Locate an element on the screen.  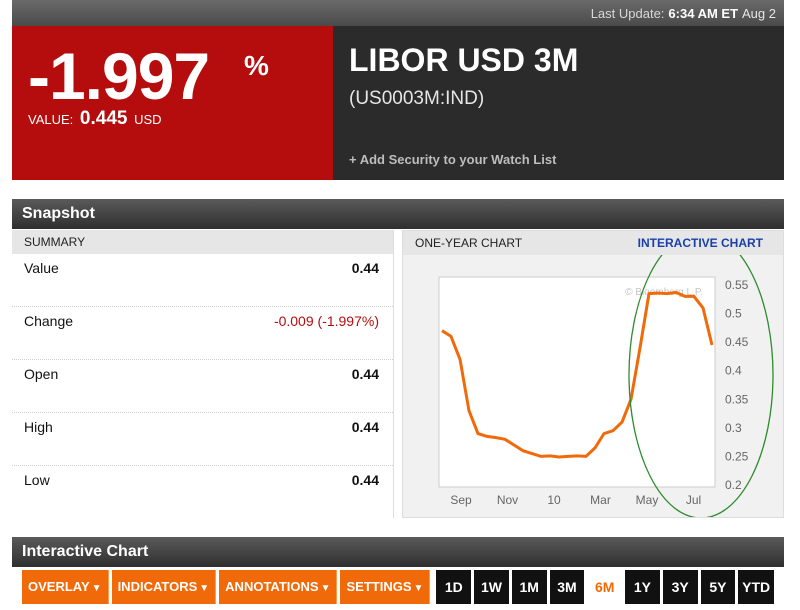
x-tick-label: Sep is located at coordinates (461, 500).